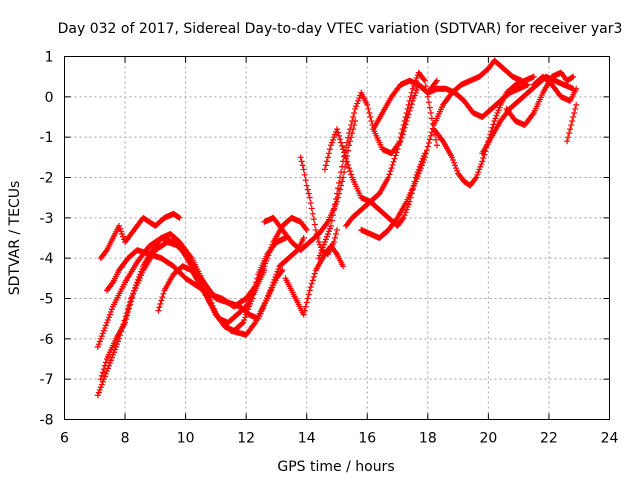  I want to click on x-tick-label: 24, so click(610, 439).